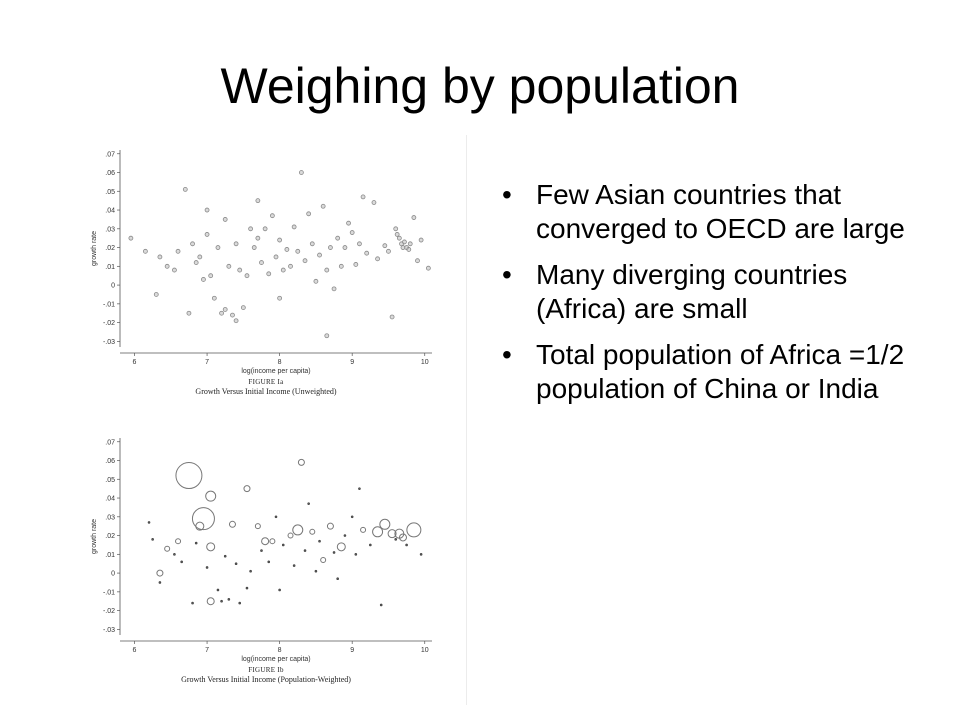 The height and width of the screenshot is (720, 960). What do you see at coordinates (425, 362) in the screenshot?
I see `x-tick-label: 10` at bounding box center [425, 362].